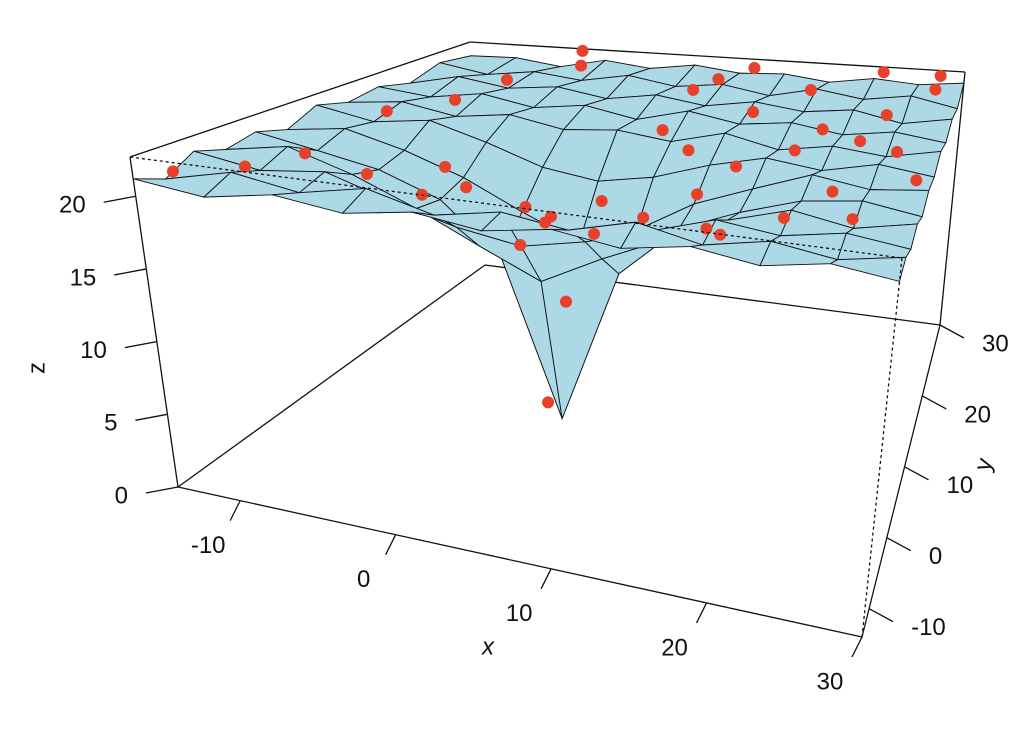  What do you see at coordinates (93, 350) in the screenshot?
I see `z-tick-label: 10` at bounding box center [93, 350].